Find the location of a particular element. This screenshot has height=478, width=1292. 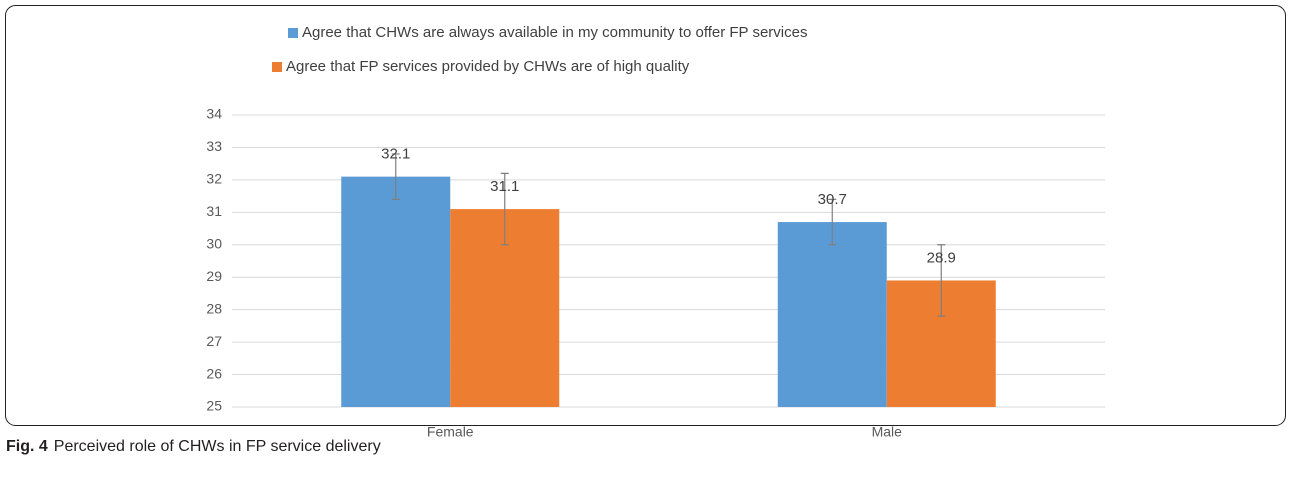

data-label: 30.7 is located at coordinates (832, 199).